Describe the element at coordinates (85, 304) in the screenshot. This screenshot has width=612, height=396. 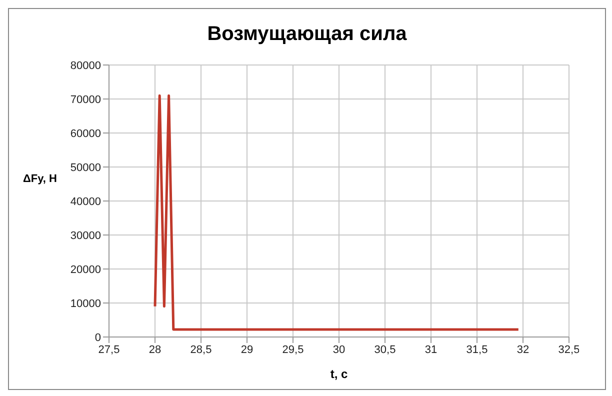
I see `y-tick-label: 10000` at that location.